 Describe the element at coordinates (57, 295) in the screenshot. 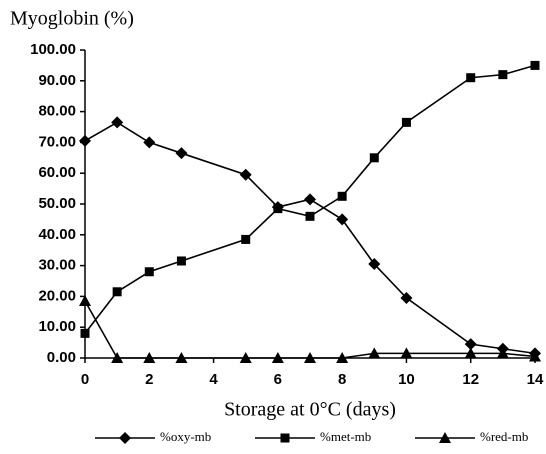

I see `y-tick-label: 20.00` at that location.